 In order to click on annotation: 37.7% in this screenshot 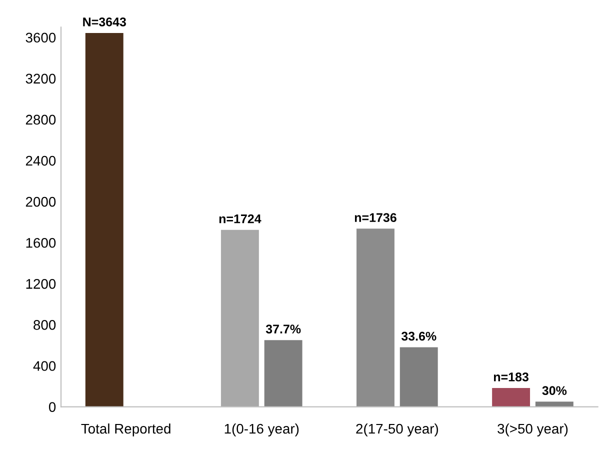, I will do `click(283, 329)`.